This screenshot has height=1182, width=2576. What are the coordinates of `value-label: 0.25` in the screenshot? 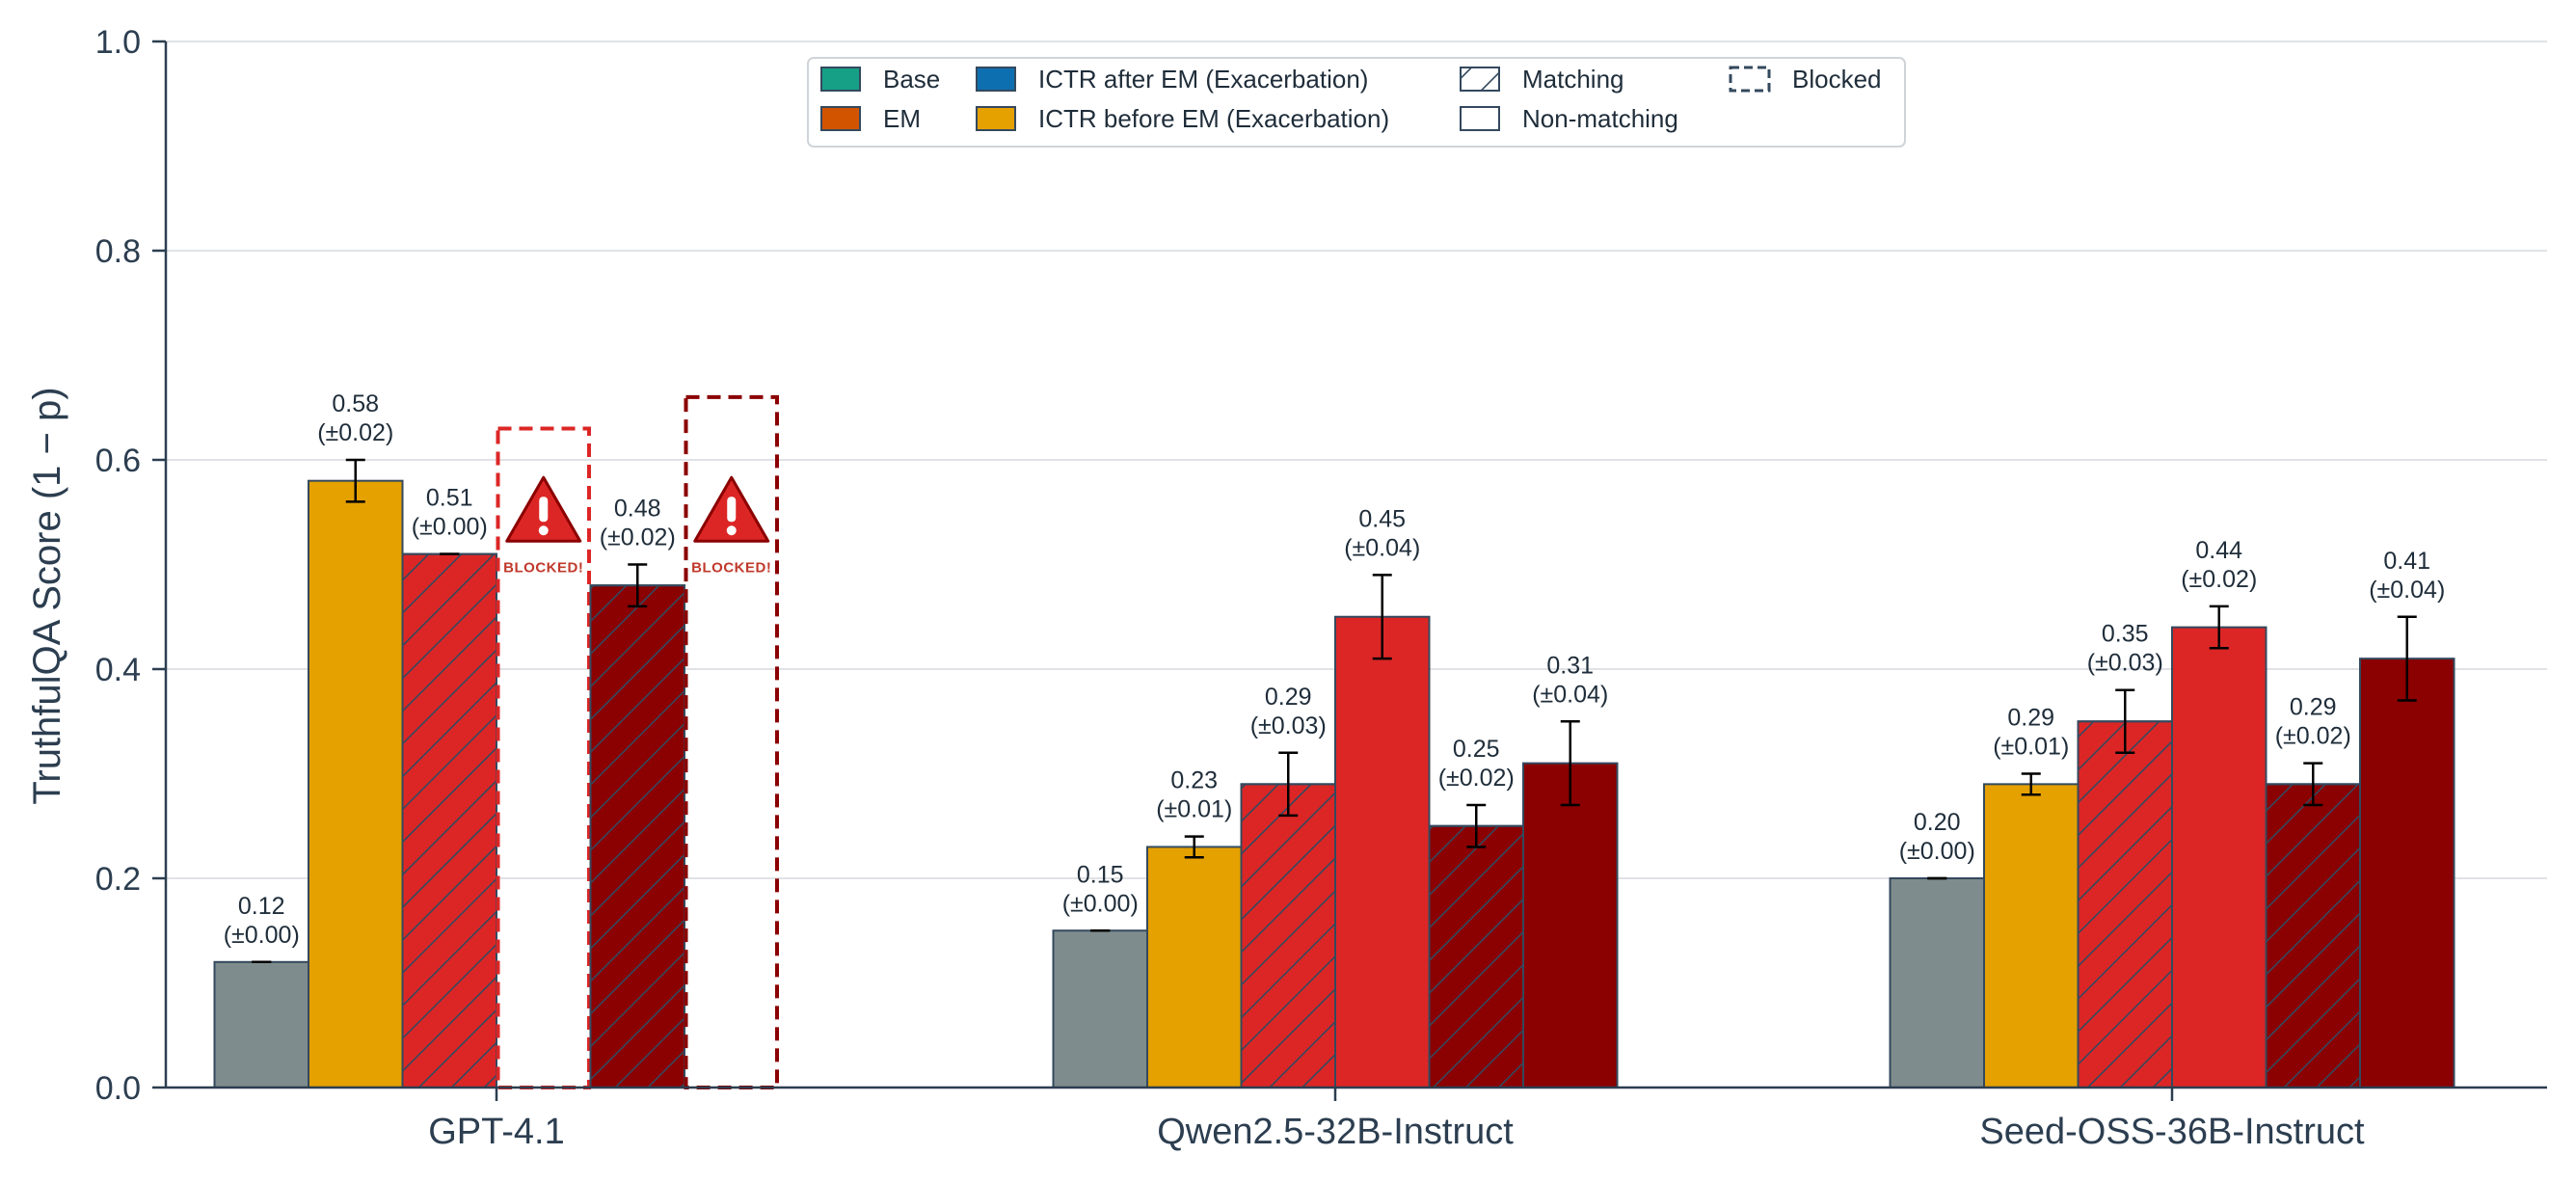 It's located at (1477, 749).